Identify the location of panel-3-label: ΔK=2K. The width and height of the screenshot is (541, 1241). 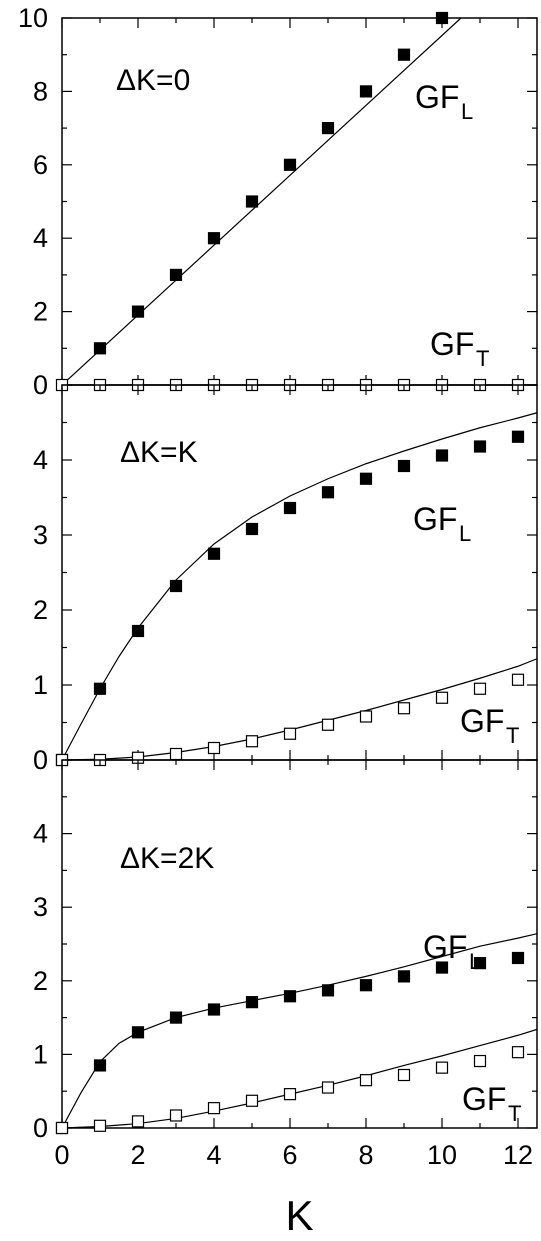
(167, 858).